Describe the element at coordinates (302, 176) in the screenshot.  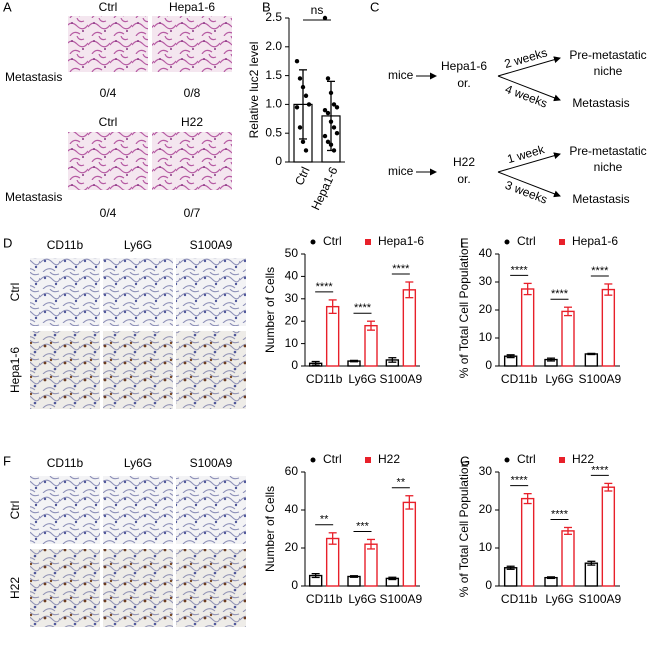
I see `x-tick-label: Ctrl` at that location.